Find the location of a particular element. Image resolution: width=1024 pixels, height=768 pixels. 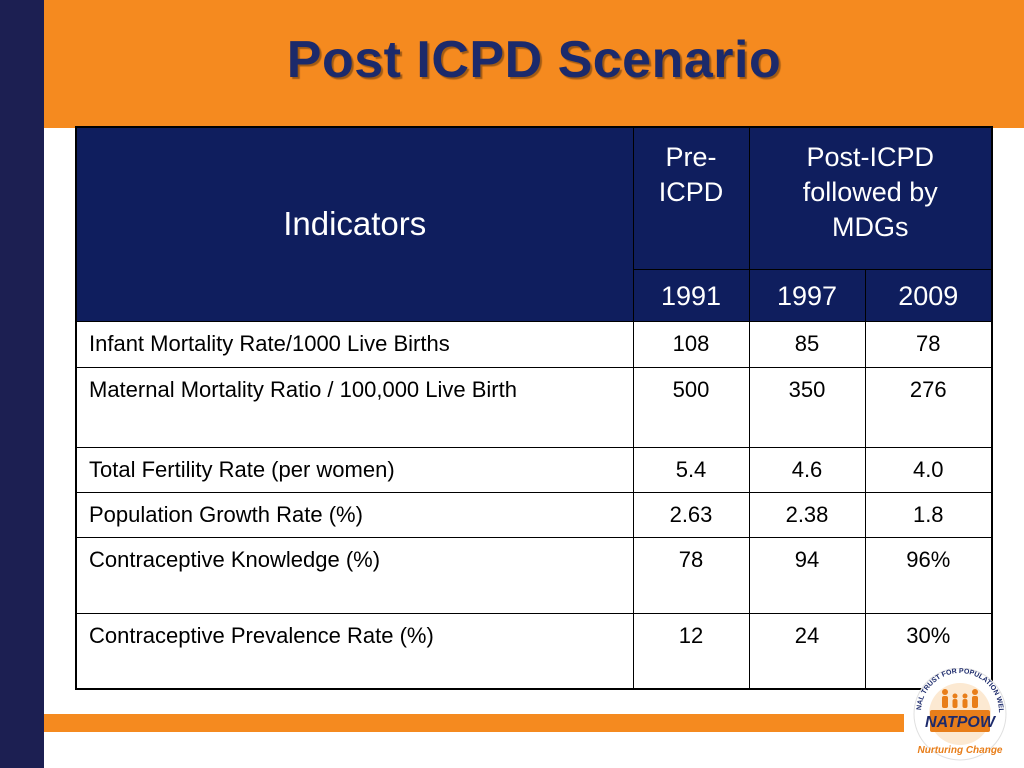

value-2009: 96% is located at coordinates (928, 575).